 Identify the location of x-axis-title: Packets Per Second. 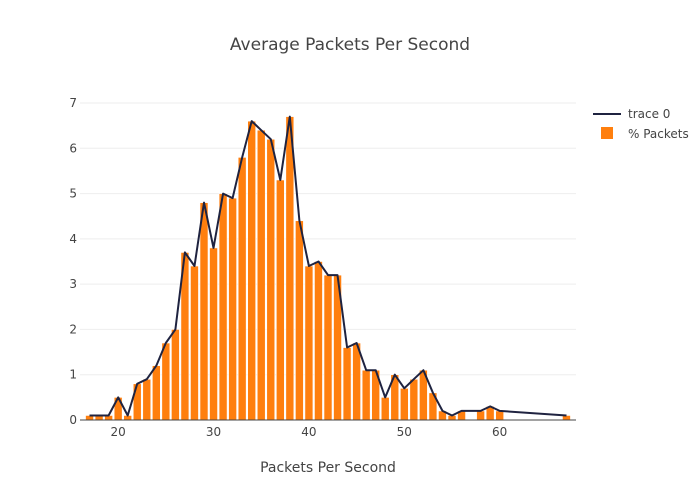
(328, 468).